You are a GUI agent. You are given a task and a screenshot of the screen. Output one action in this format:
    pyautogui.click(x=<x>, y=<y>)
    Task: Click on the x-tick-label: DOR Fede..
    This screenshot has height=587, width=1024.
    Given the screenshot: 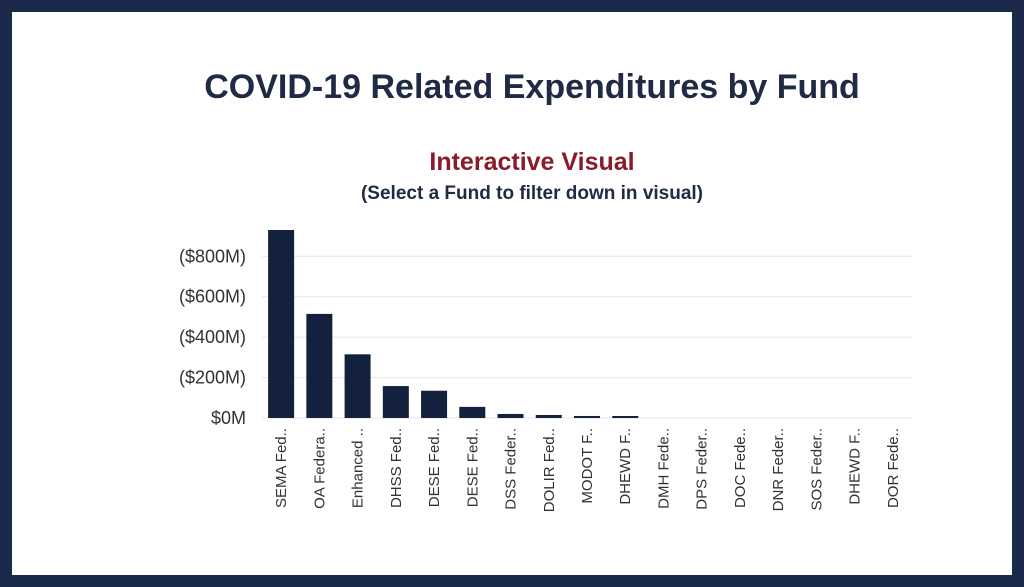 What is the action you would take?
    pyautogui.click(x=893, y=468)
    